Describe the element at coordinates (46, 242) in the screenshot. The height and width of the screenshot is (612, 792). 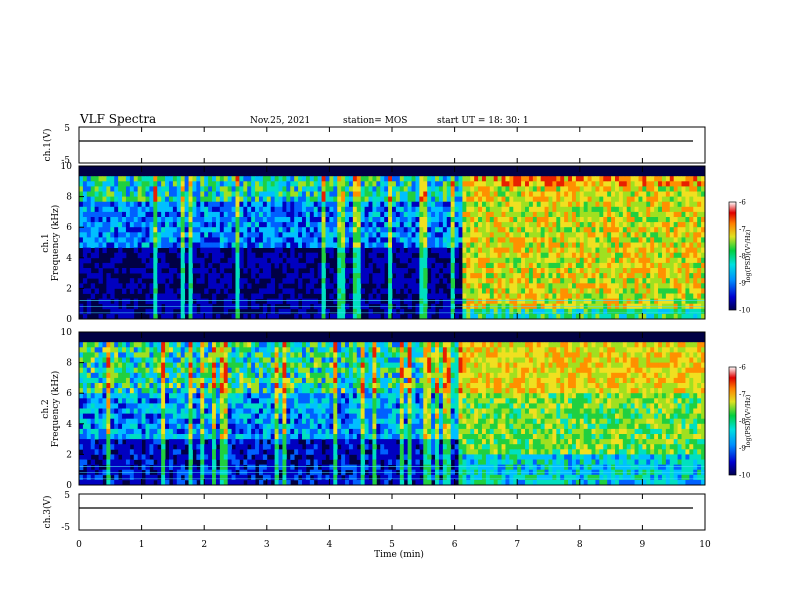
I see `ch1-spectrogram-ylabel-channel: ch.1` at that location.